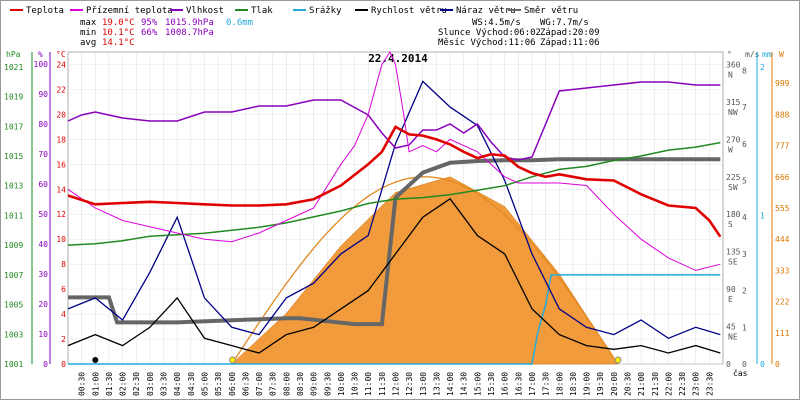 The width and height of the screenshot is (800, 400). I want to click on axis-tick-time: 05:30, so click(218, 384).